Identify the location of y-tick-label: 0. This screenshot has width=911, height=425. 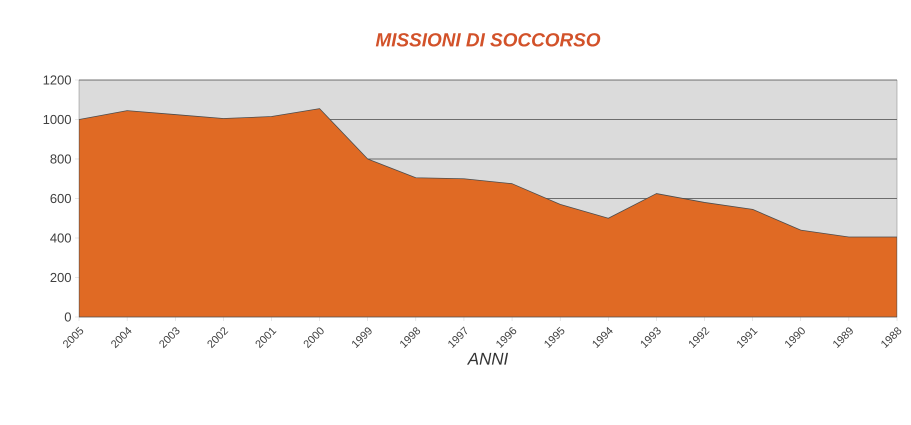
(67, 317).